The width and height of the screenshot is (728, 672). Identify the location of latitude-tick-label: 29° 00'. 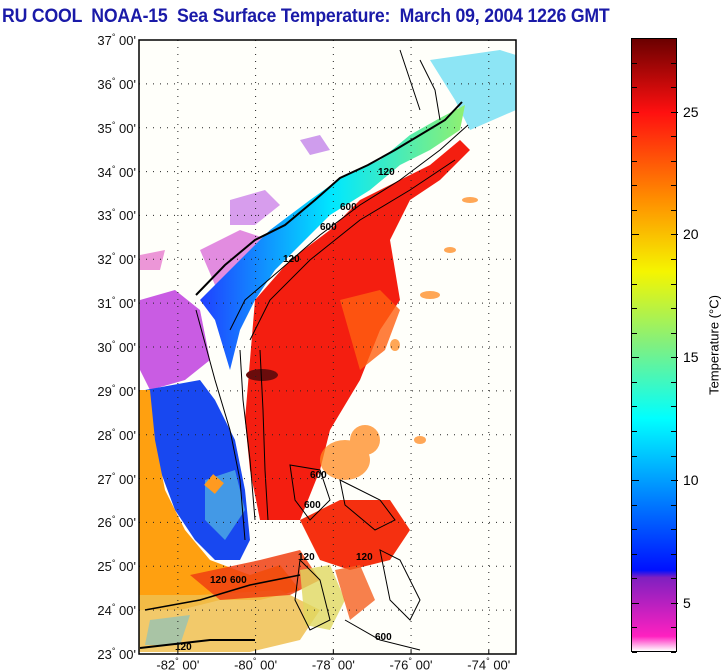
(116, 391).